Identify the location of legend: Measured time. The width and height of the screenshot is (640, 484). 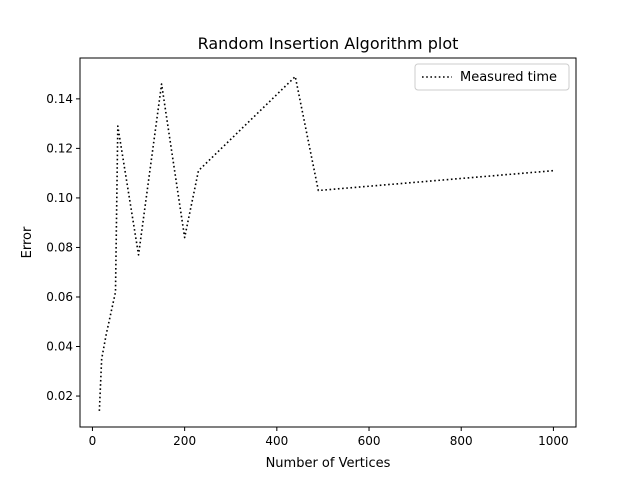
(492, 77).